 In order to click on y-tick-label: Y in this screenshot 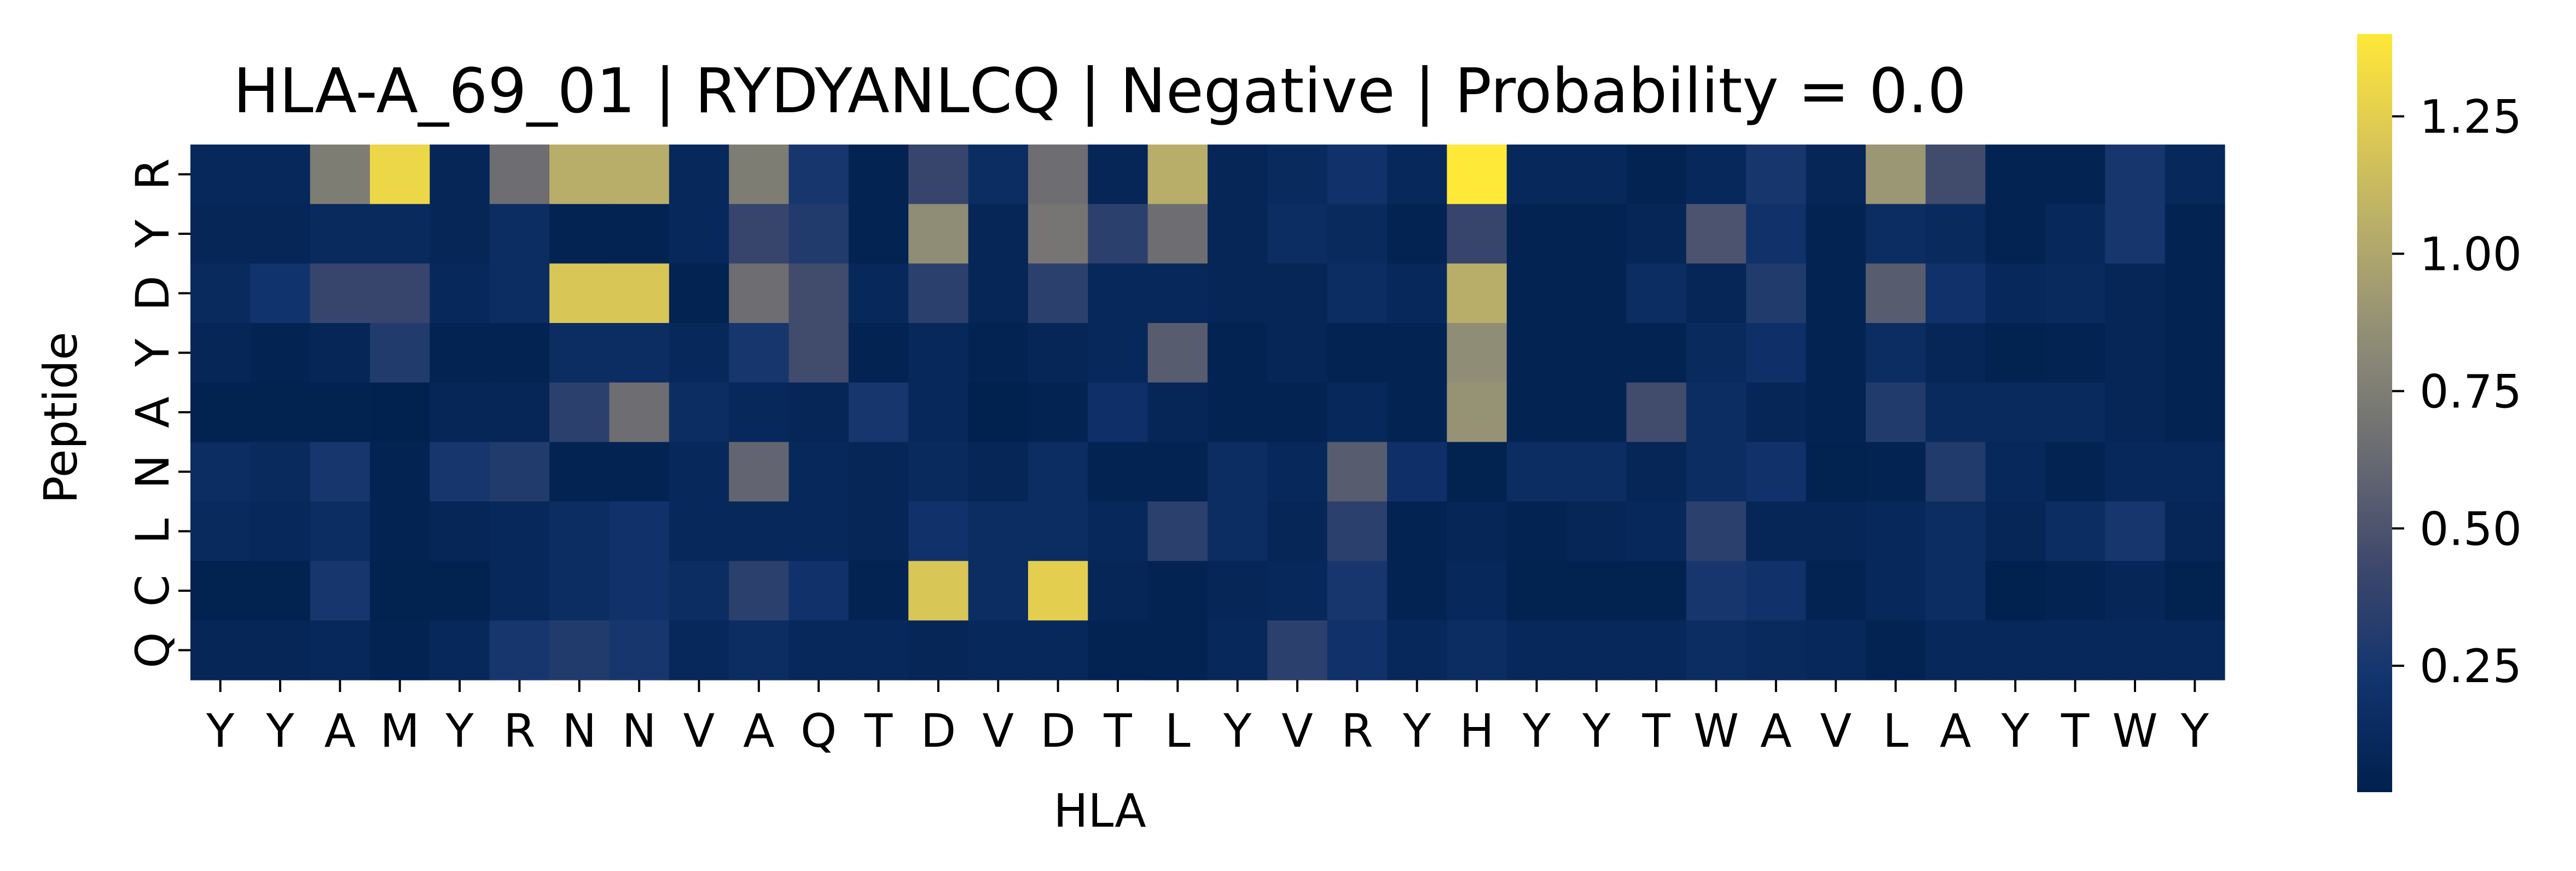, I will do `click(153, 352)`.